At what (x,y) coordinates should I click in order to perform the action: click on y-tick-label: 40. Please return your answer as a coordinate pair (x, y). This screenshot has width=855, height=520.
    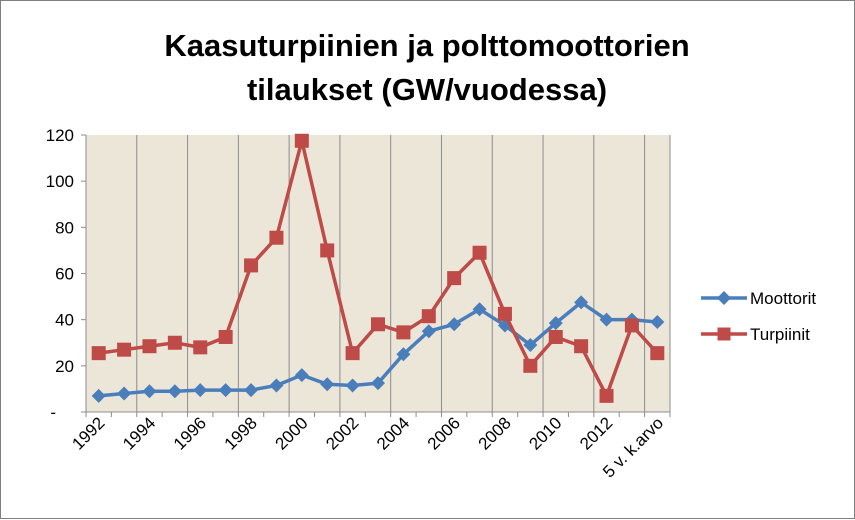
    Looking at the image, I should click on (64, 320).